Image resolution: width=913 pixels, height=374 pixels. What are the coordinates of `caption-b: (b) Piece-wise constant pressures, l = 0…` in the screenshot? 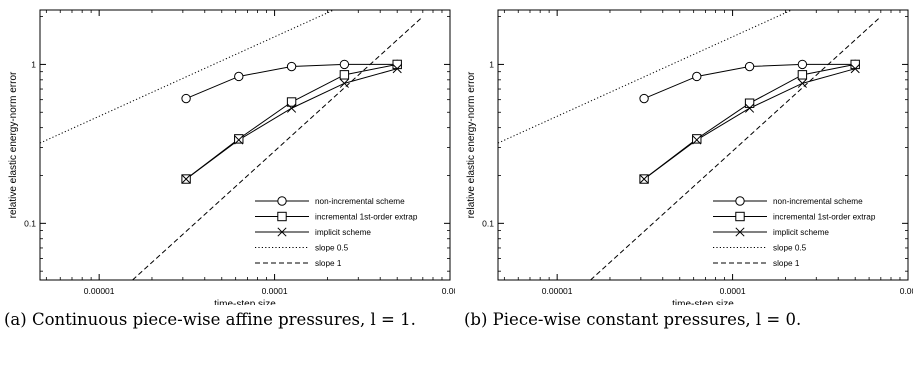 It's located at (633, 319).